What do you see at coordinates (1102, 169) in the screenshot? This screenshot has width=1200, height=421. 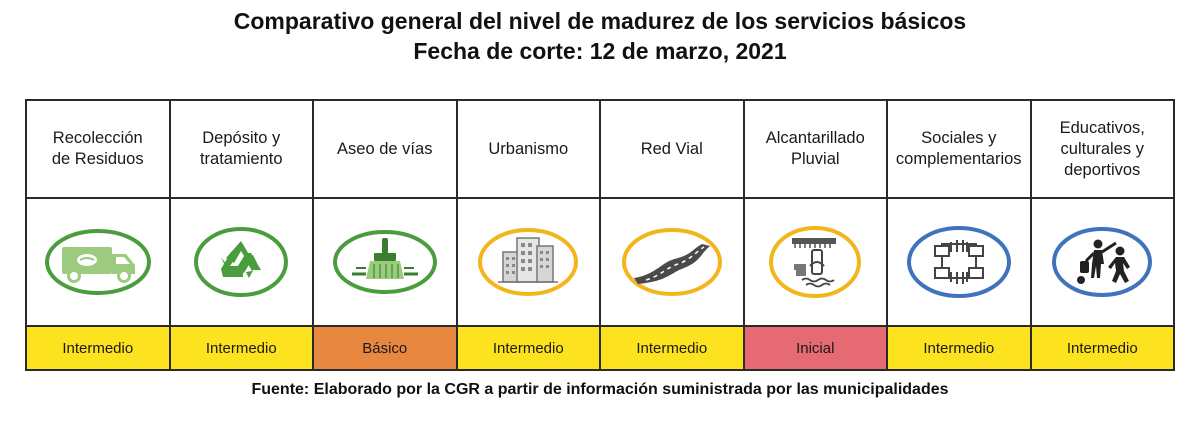 I see `service-name-line: deportivos` at bounding box center [1102, 169].